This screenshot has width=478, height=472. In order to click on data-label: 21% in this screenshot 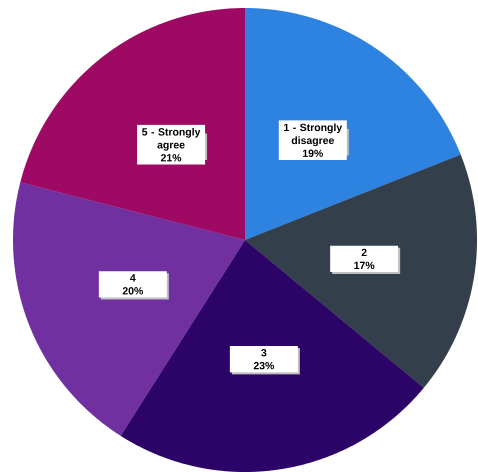, I will do `click(171, 158)`.